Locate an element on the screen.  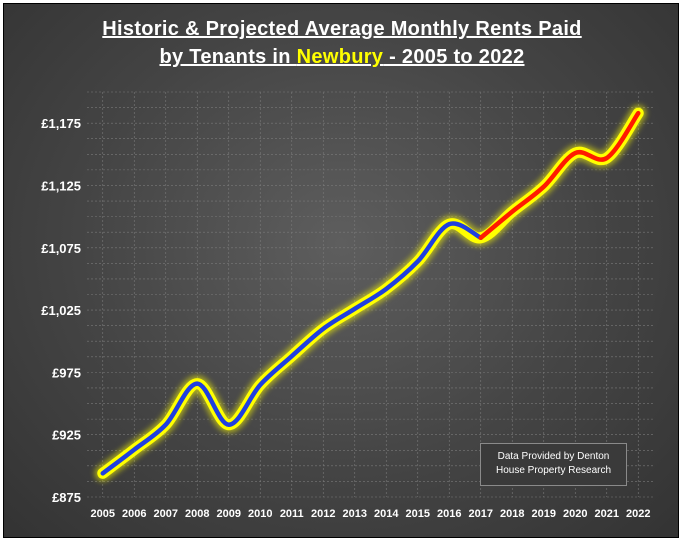
y-tick-label: £1,075 is located at coordinates (61, 248).